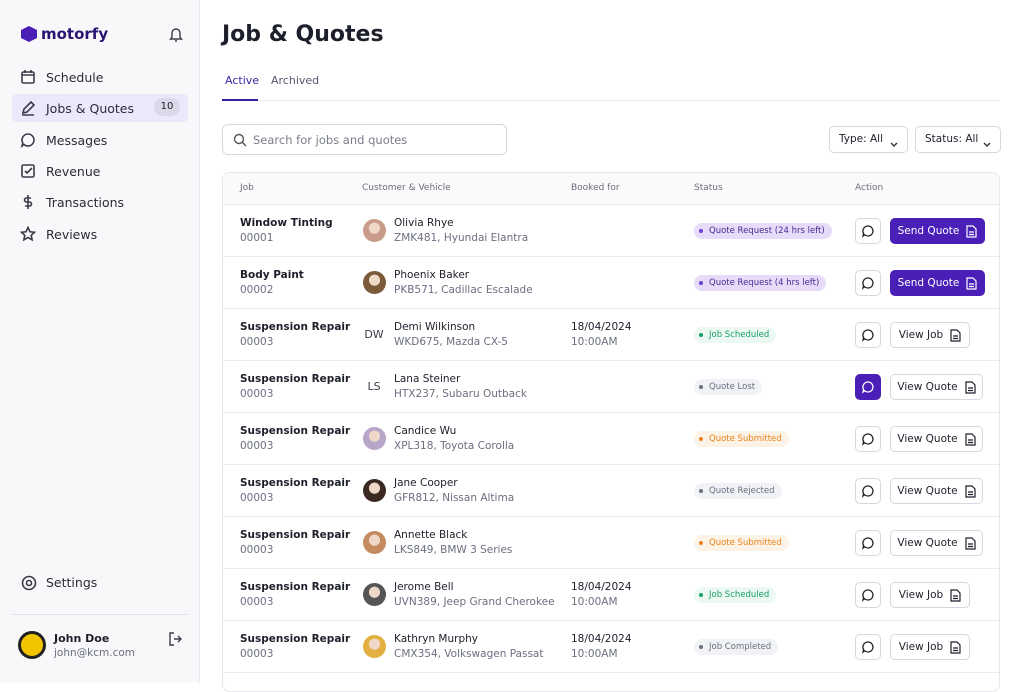 This screenshot has height=692, width=1024. What do you see at coordinates (760, 283) in the screenshot?
I see `status-pill: Quote Request (4 hrs left)` at bounding box center [760, 283].